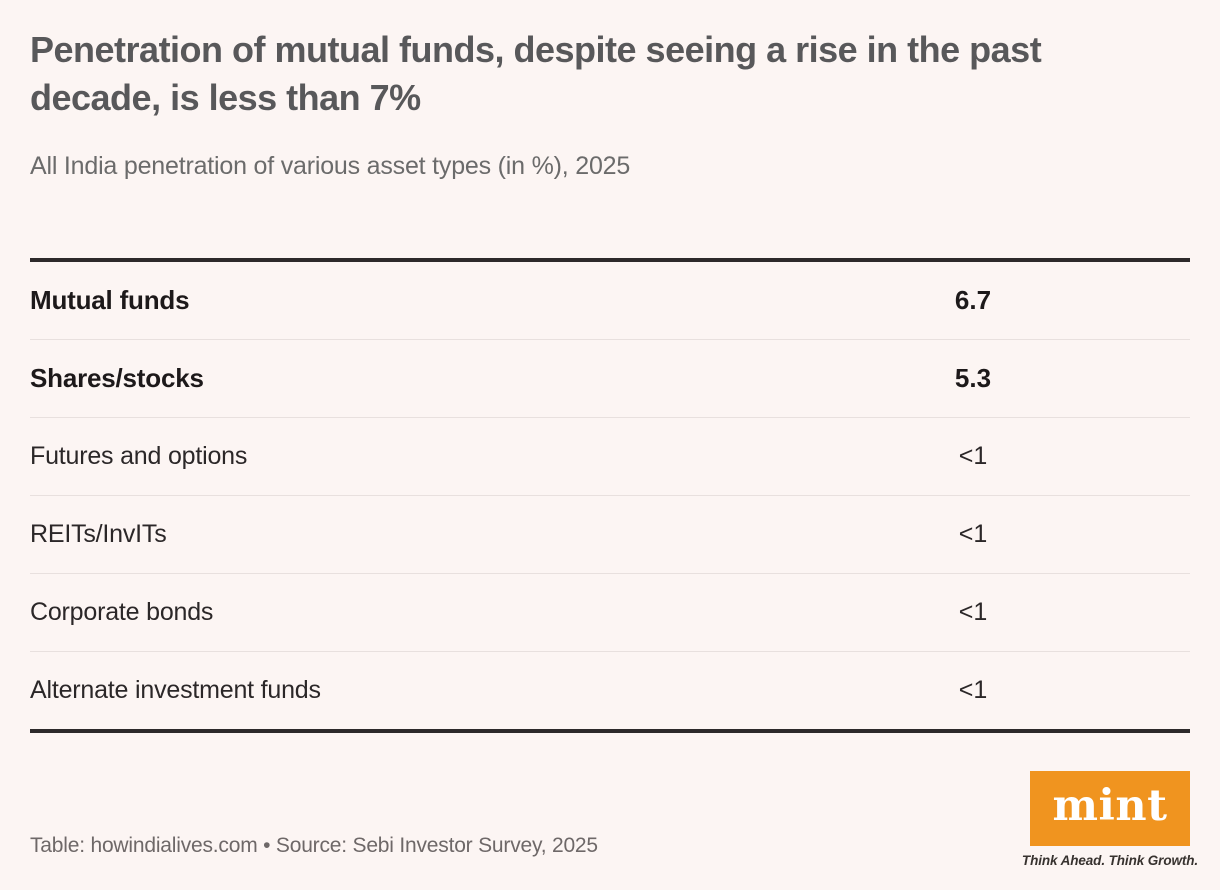 The width and height of the screenshot is (1220, 890). Describe the element at coordinates (98, 534) in the screenshot. I see `row-label: REITs/InvITs` at that location.